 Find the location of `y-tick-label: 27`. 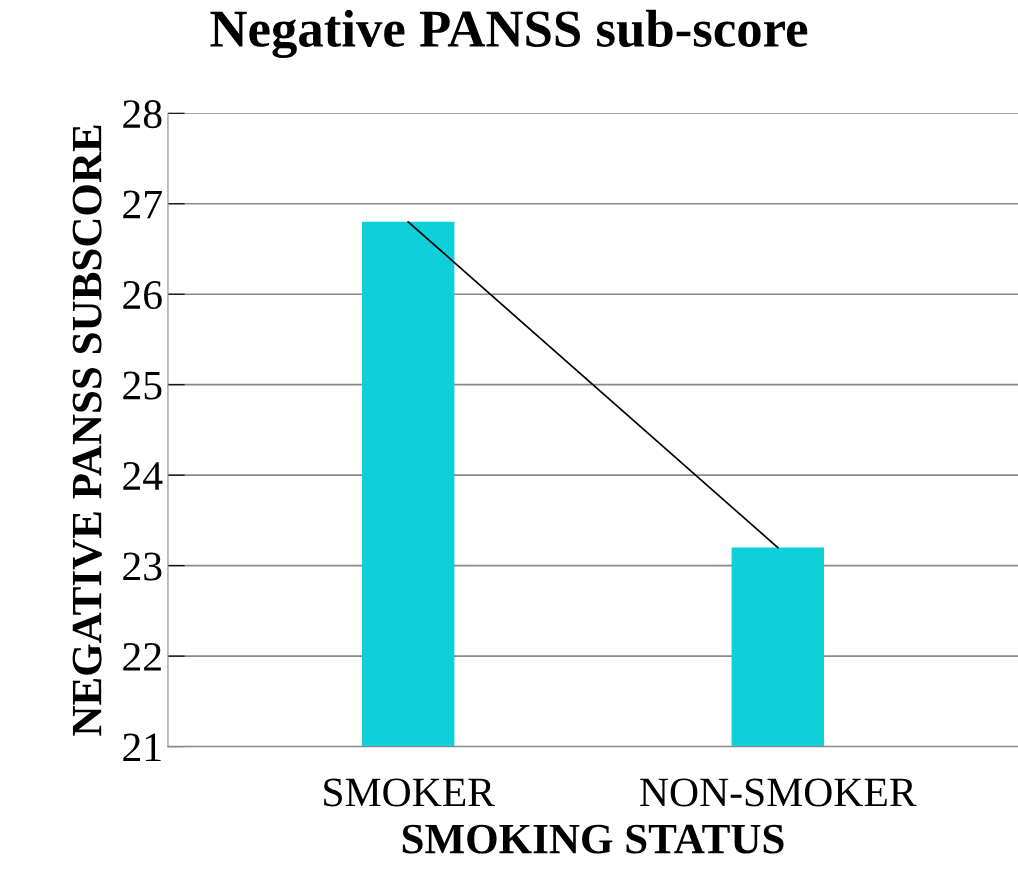

y-tick-label: 27 is located at coordinates (142, 204).